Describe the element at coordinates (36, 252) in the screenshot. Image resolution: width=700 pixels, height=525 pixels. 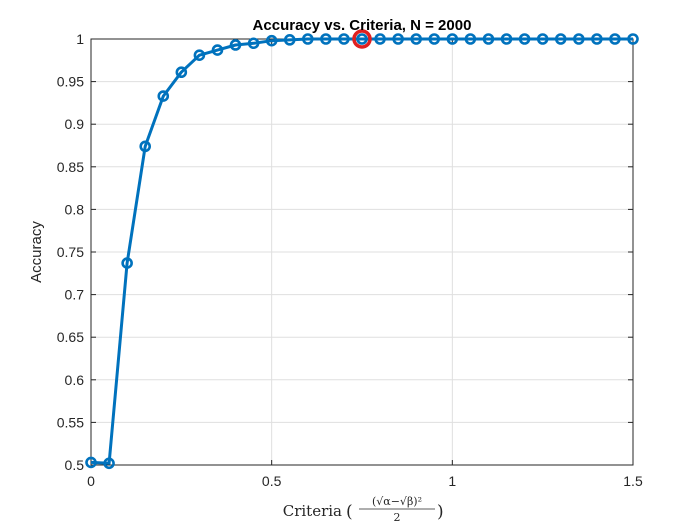
I see `y-axis-label: Accuracy` at that location.